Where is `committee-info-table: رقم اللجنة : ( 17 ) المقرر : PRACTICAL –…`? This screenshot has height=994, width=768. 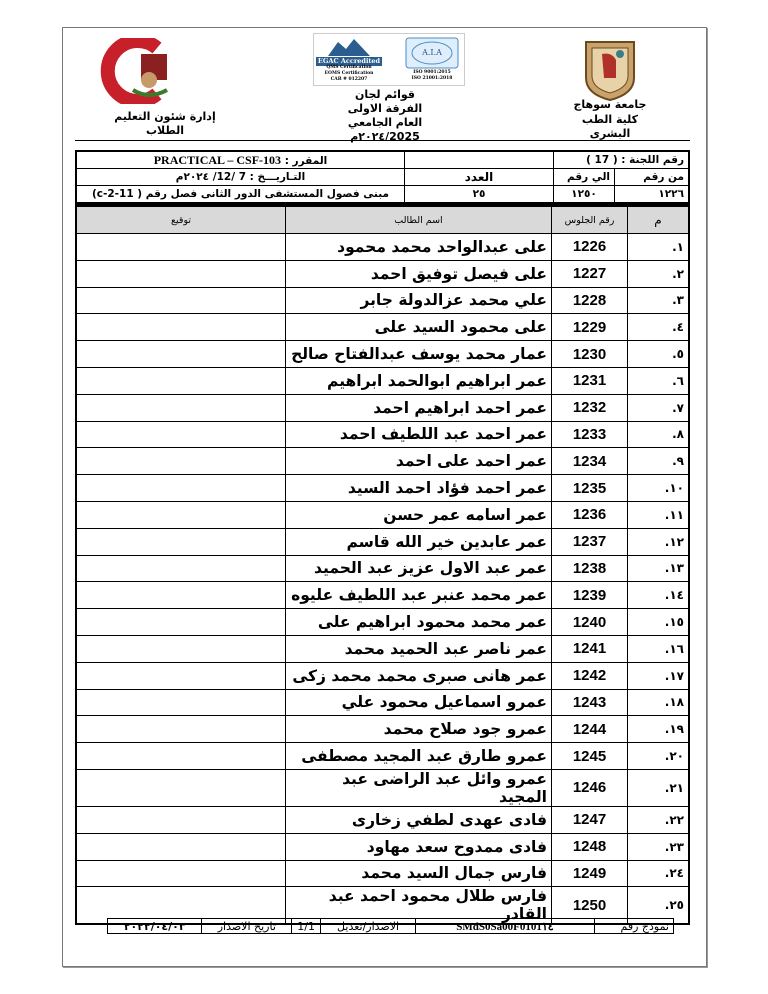
committee-info-table: رقم اللجنة : ( 17 ) المقرر : PRACTICAL –… is located at coordinates (382, 177).